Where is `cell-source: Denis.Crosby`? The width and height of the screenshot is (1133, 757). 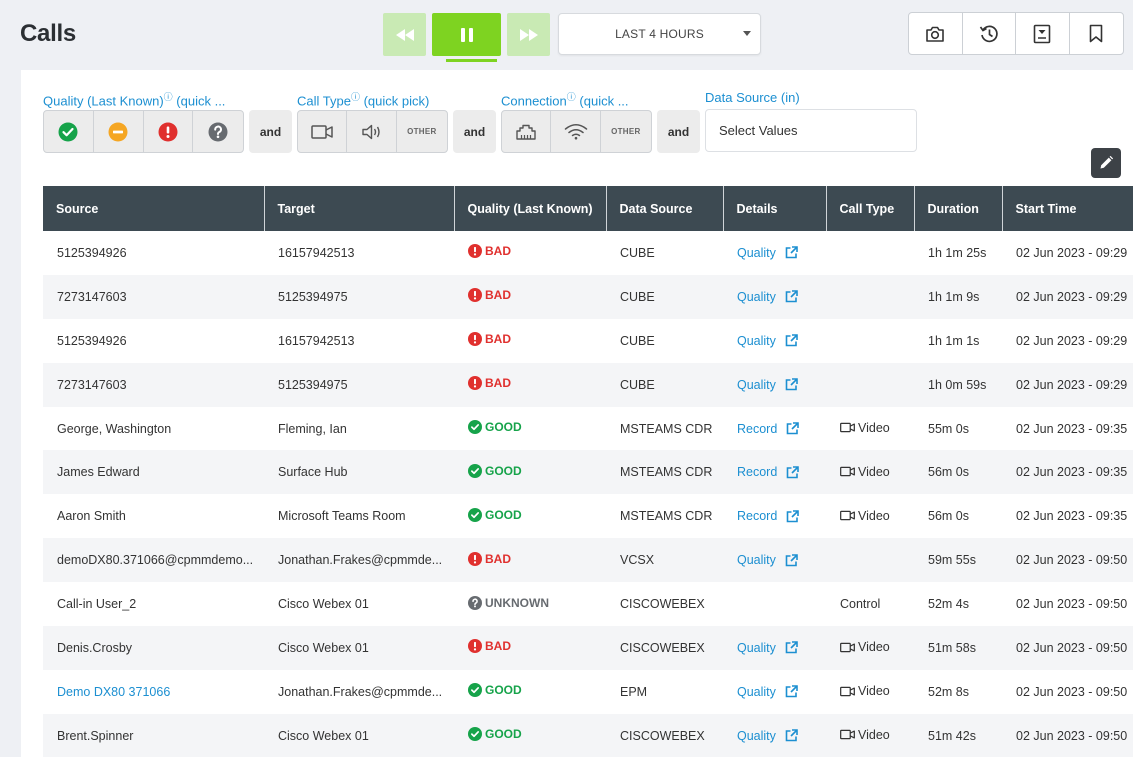
cell-source: Denis.Crosby is located at coordinates (153, 648).